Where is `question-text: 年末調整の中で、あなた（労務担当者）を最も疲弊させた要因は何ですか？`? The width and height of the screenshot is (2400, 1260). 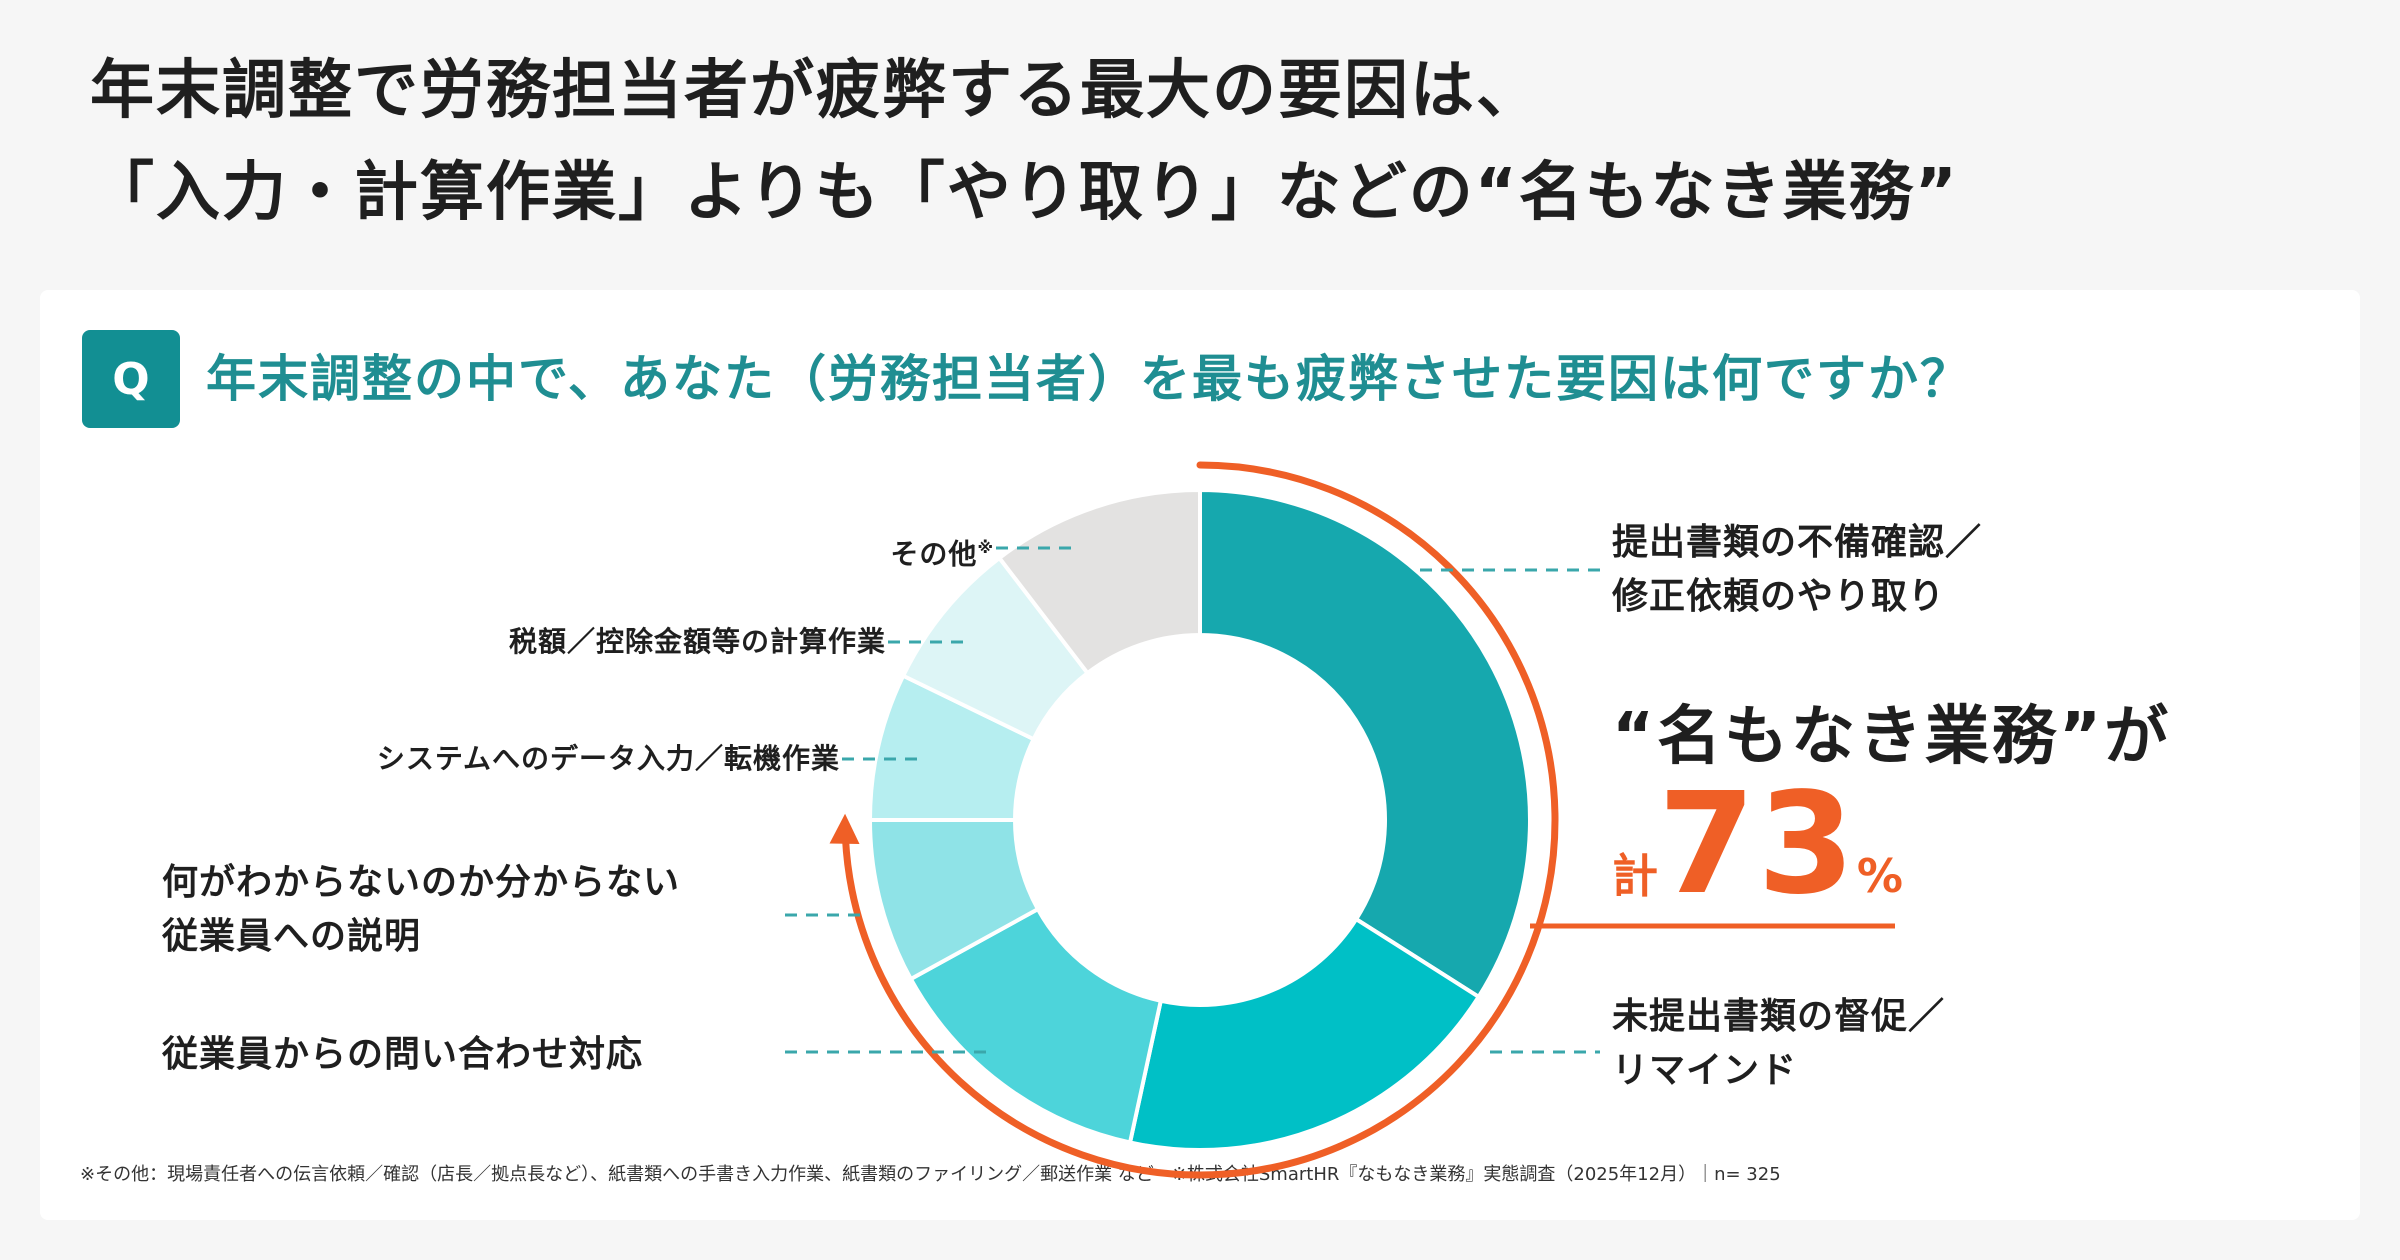 question-text: 年末調整の中で、あなた（労務担当者）を最も疲弊させた要因は何ですか？ is located at coordinates (1089, 379).